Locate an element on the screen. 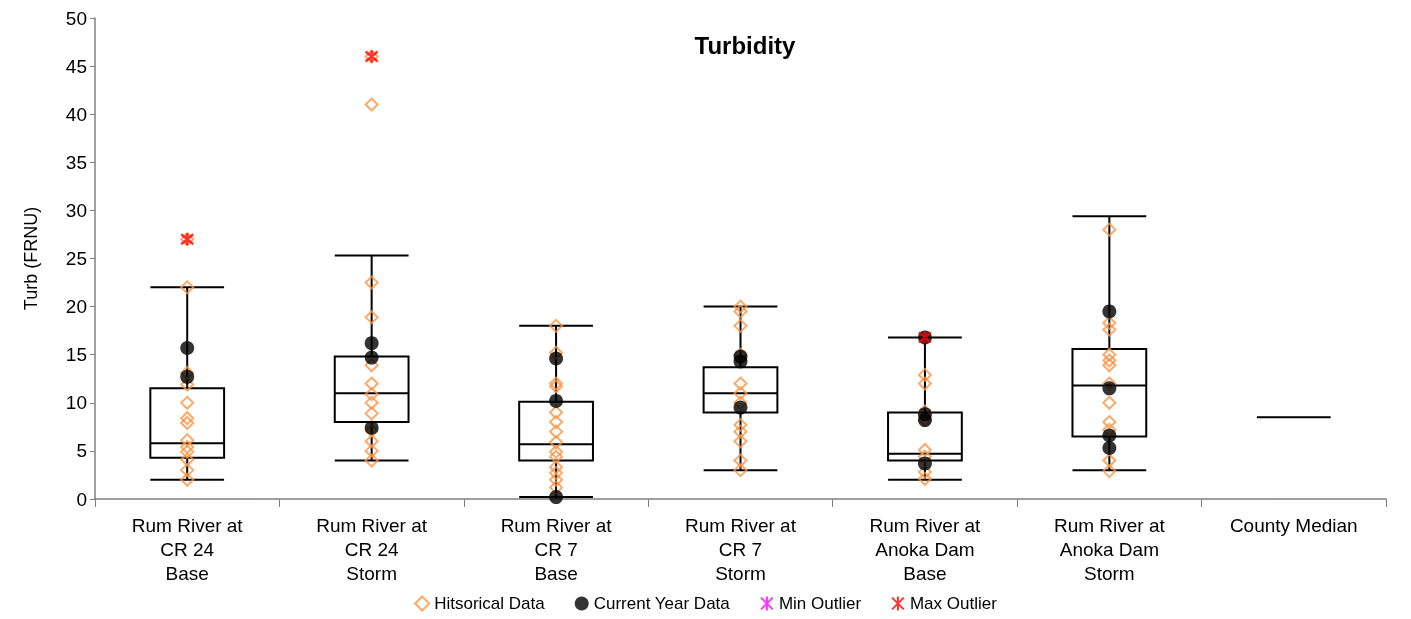  legend-label: Min Outlier is located at coordinates (820, 603).